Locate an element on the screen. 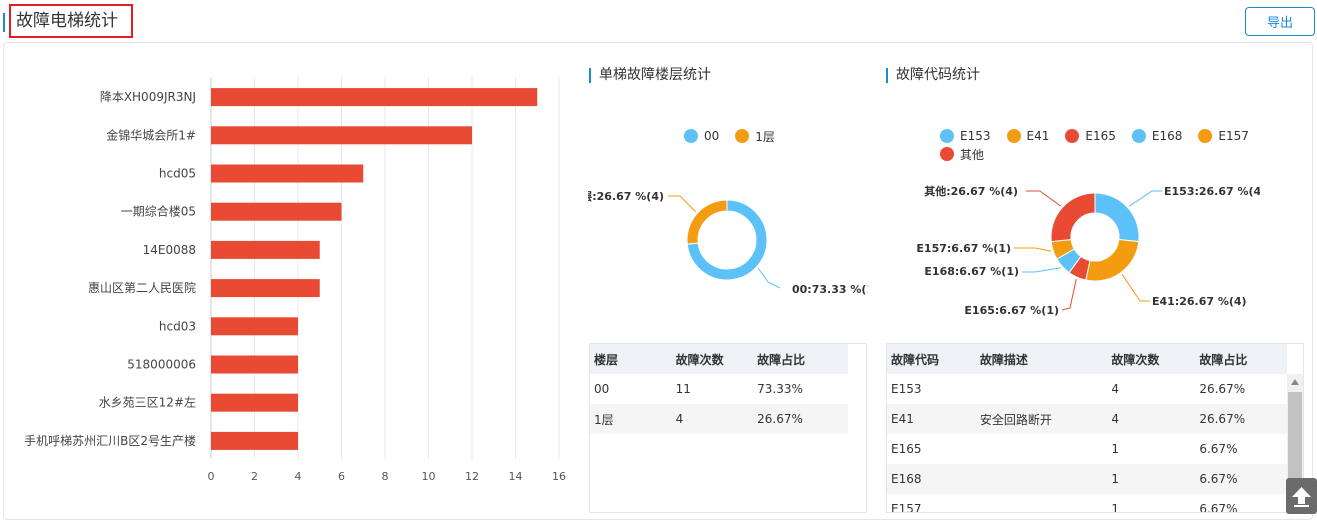 This screenshot has height=522, width=1317. table-row: E157 1 6.67% is located at coordinates (1087, 503).